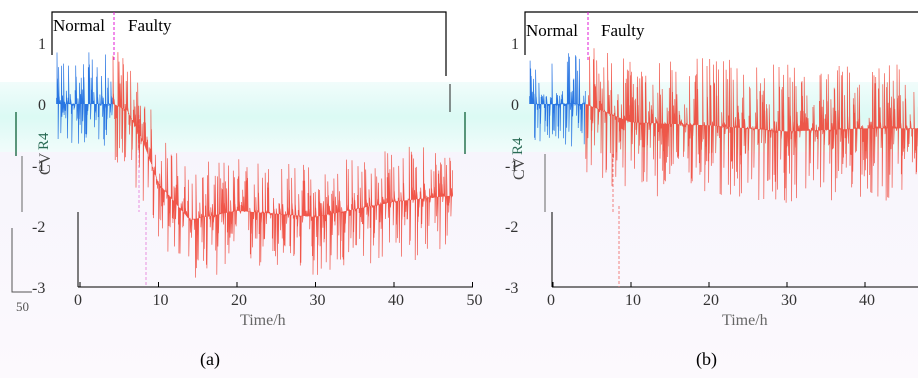 This screenshot has width=918, height=378. Describe the element at coordinates (161, 300) in the screenshot. I see `panel-a-xtick-label: 10` at that location.